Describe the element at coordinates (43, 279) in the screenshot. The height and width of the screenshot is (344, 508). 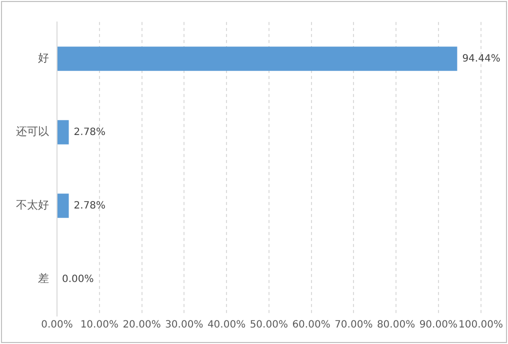
I see `y-tick-label: 差` at that location.